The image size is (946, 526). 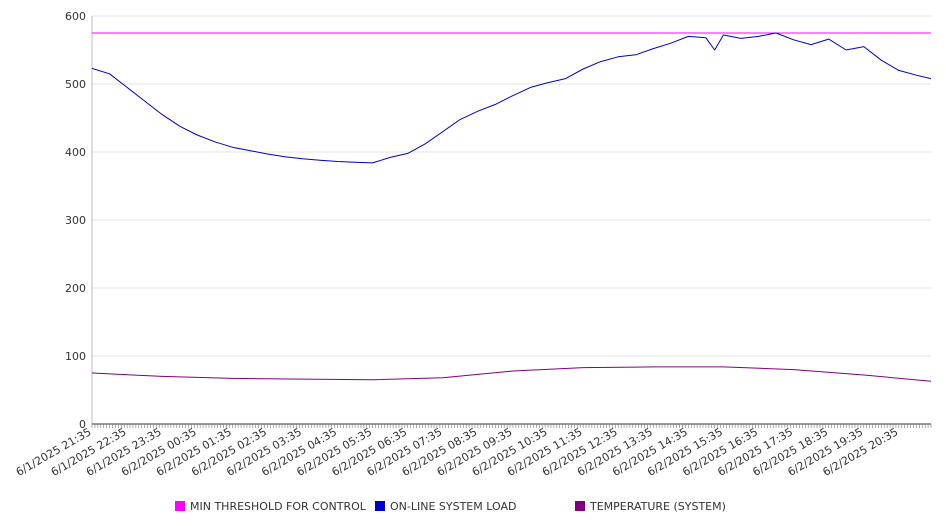 What do you see at coordinates (82, 424) in the screenshot?
I see `y-tick-label: 0` at bounding box center [82, 424].